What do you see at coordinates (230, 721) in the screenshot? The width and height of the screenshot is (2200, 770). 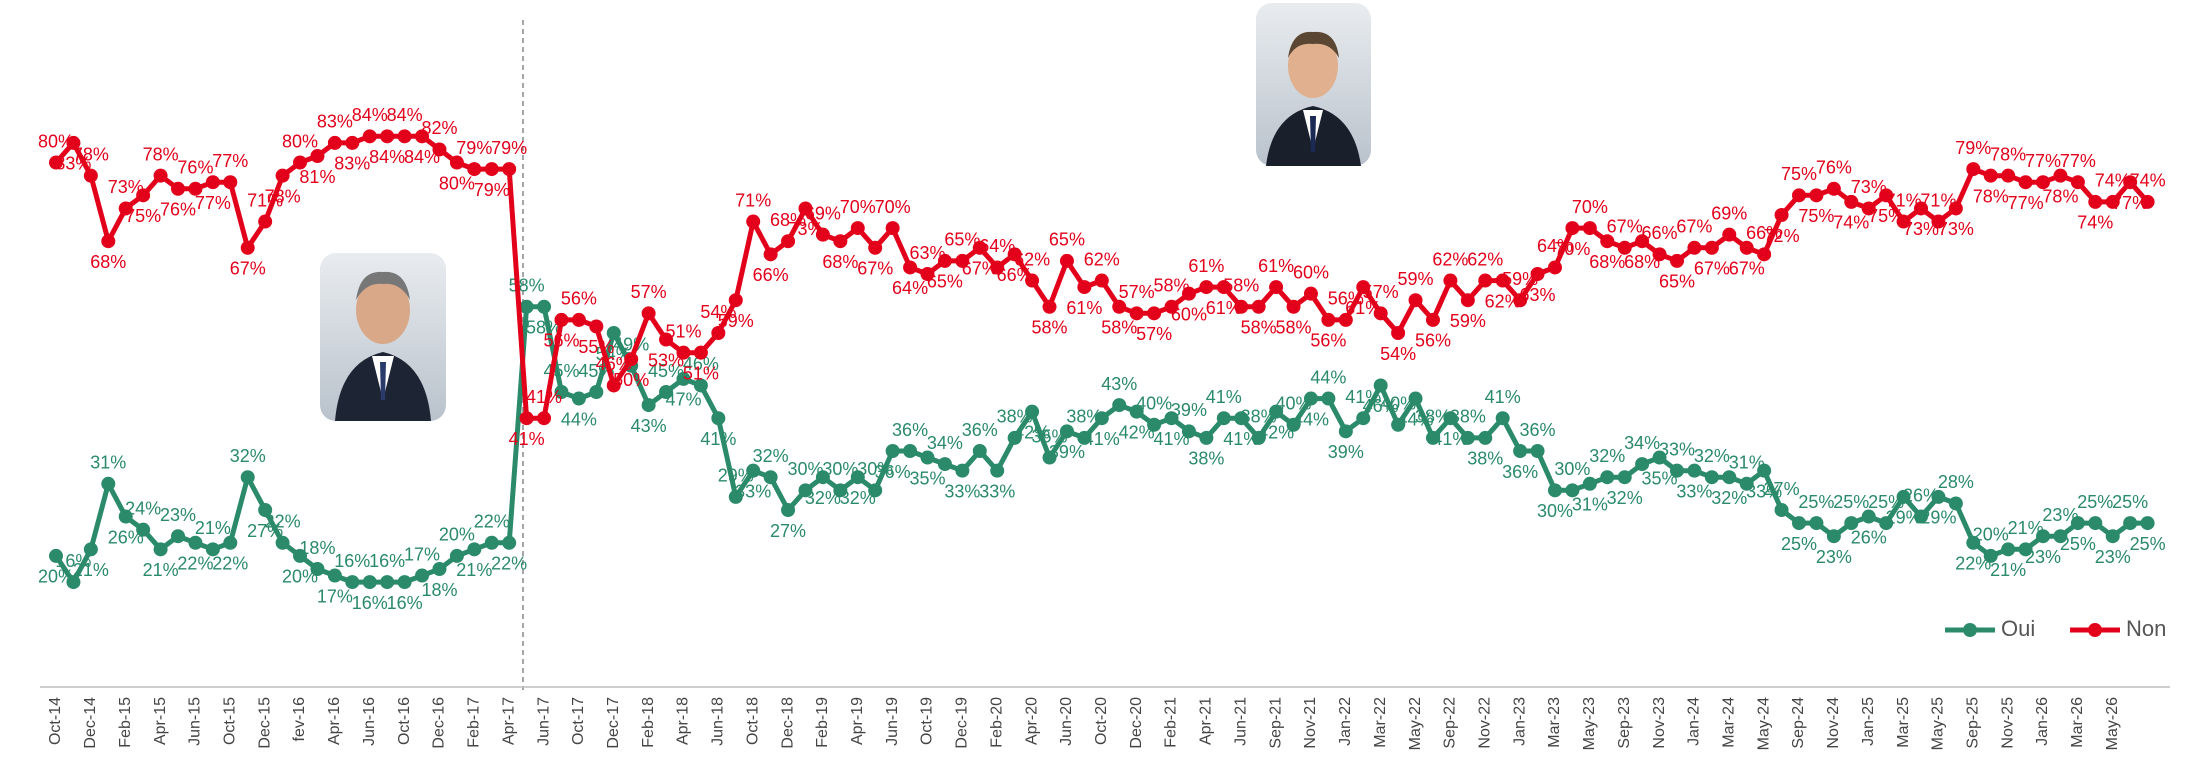 I see `x-tick-label: Oct-15` at bounding box center [230, 721].